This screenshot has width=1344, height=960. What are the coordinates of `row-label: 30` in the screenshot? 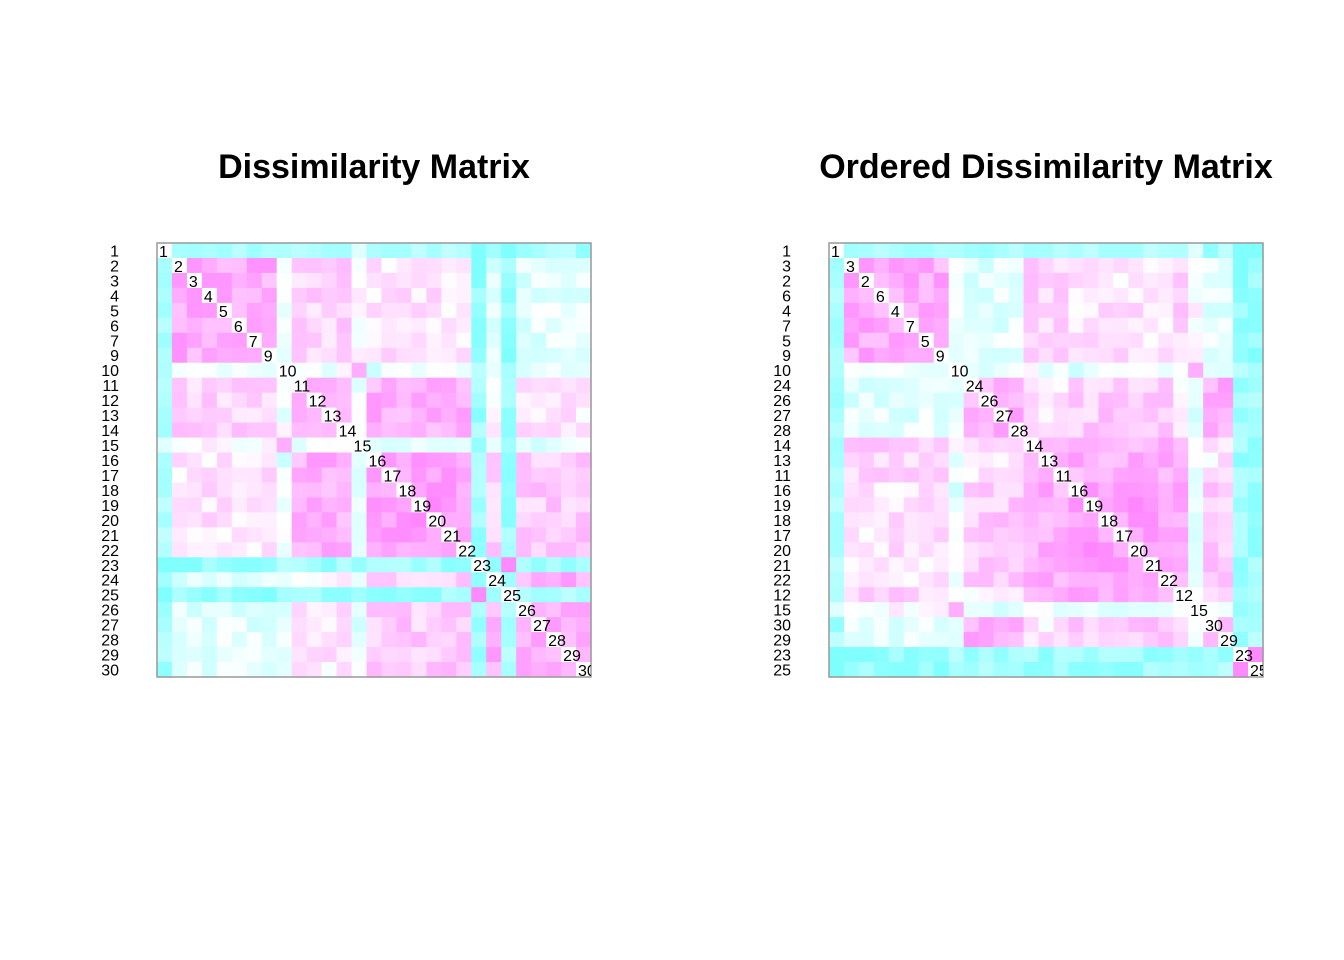 It's located at (782, 626).